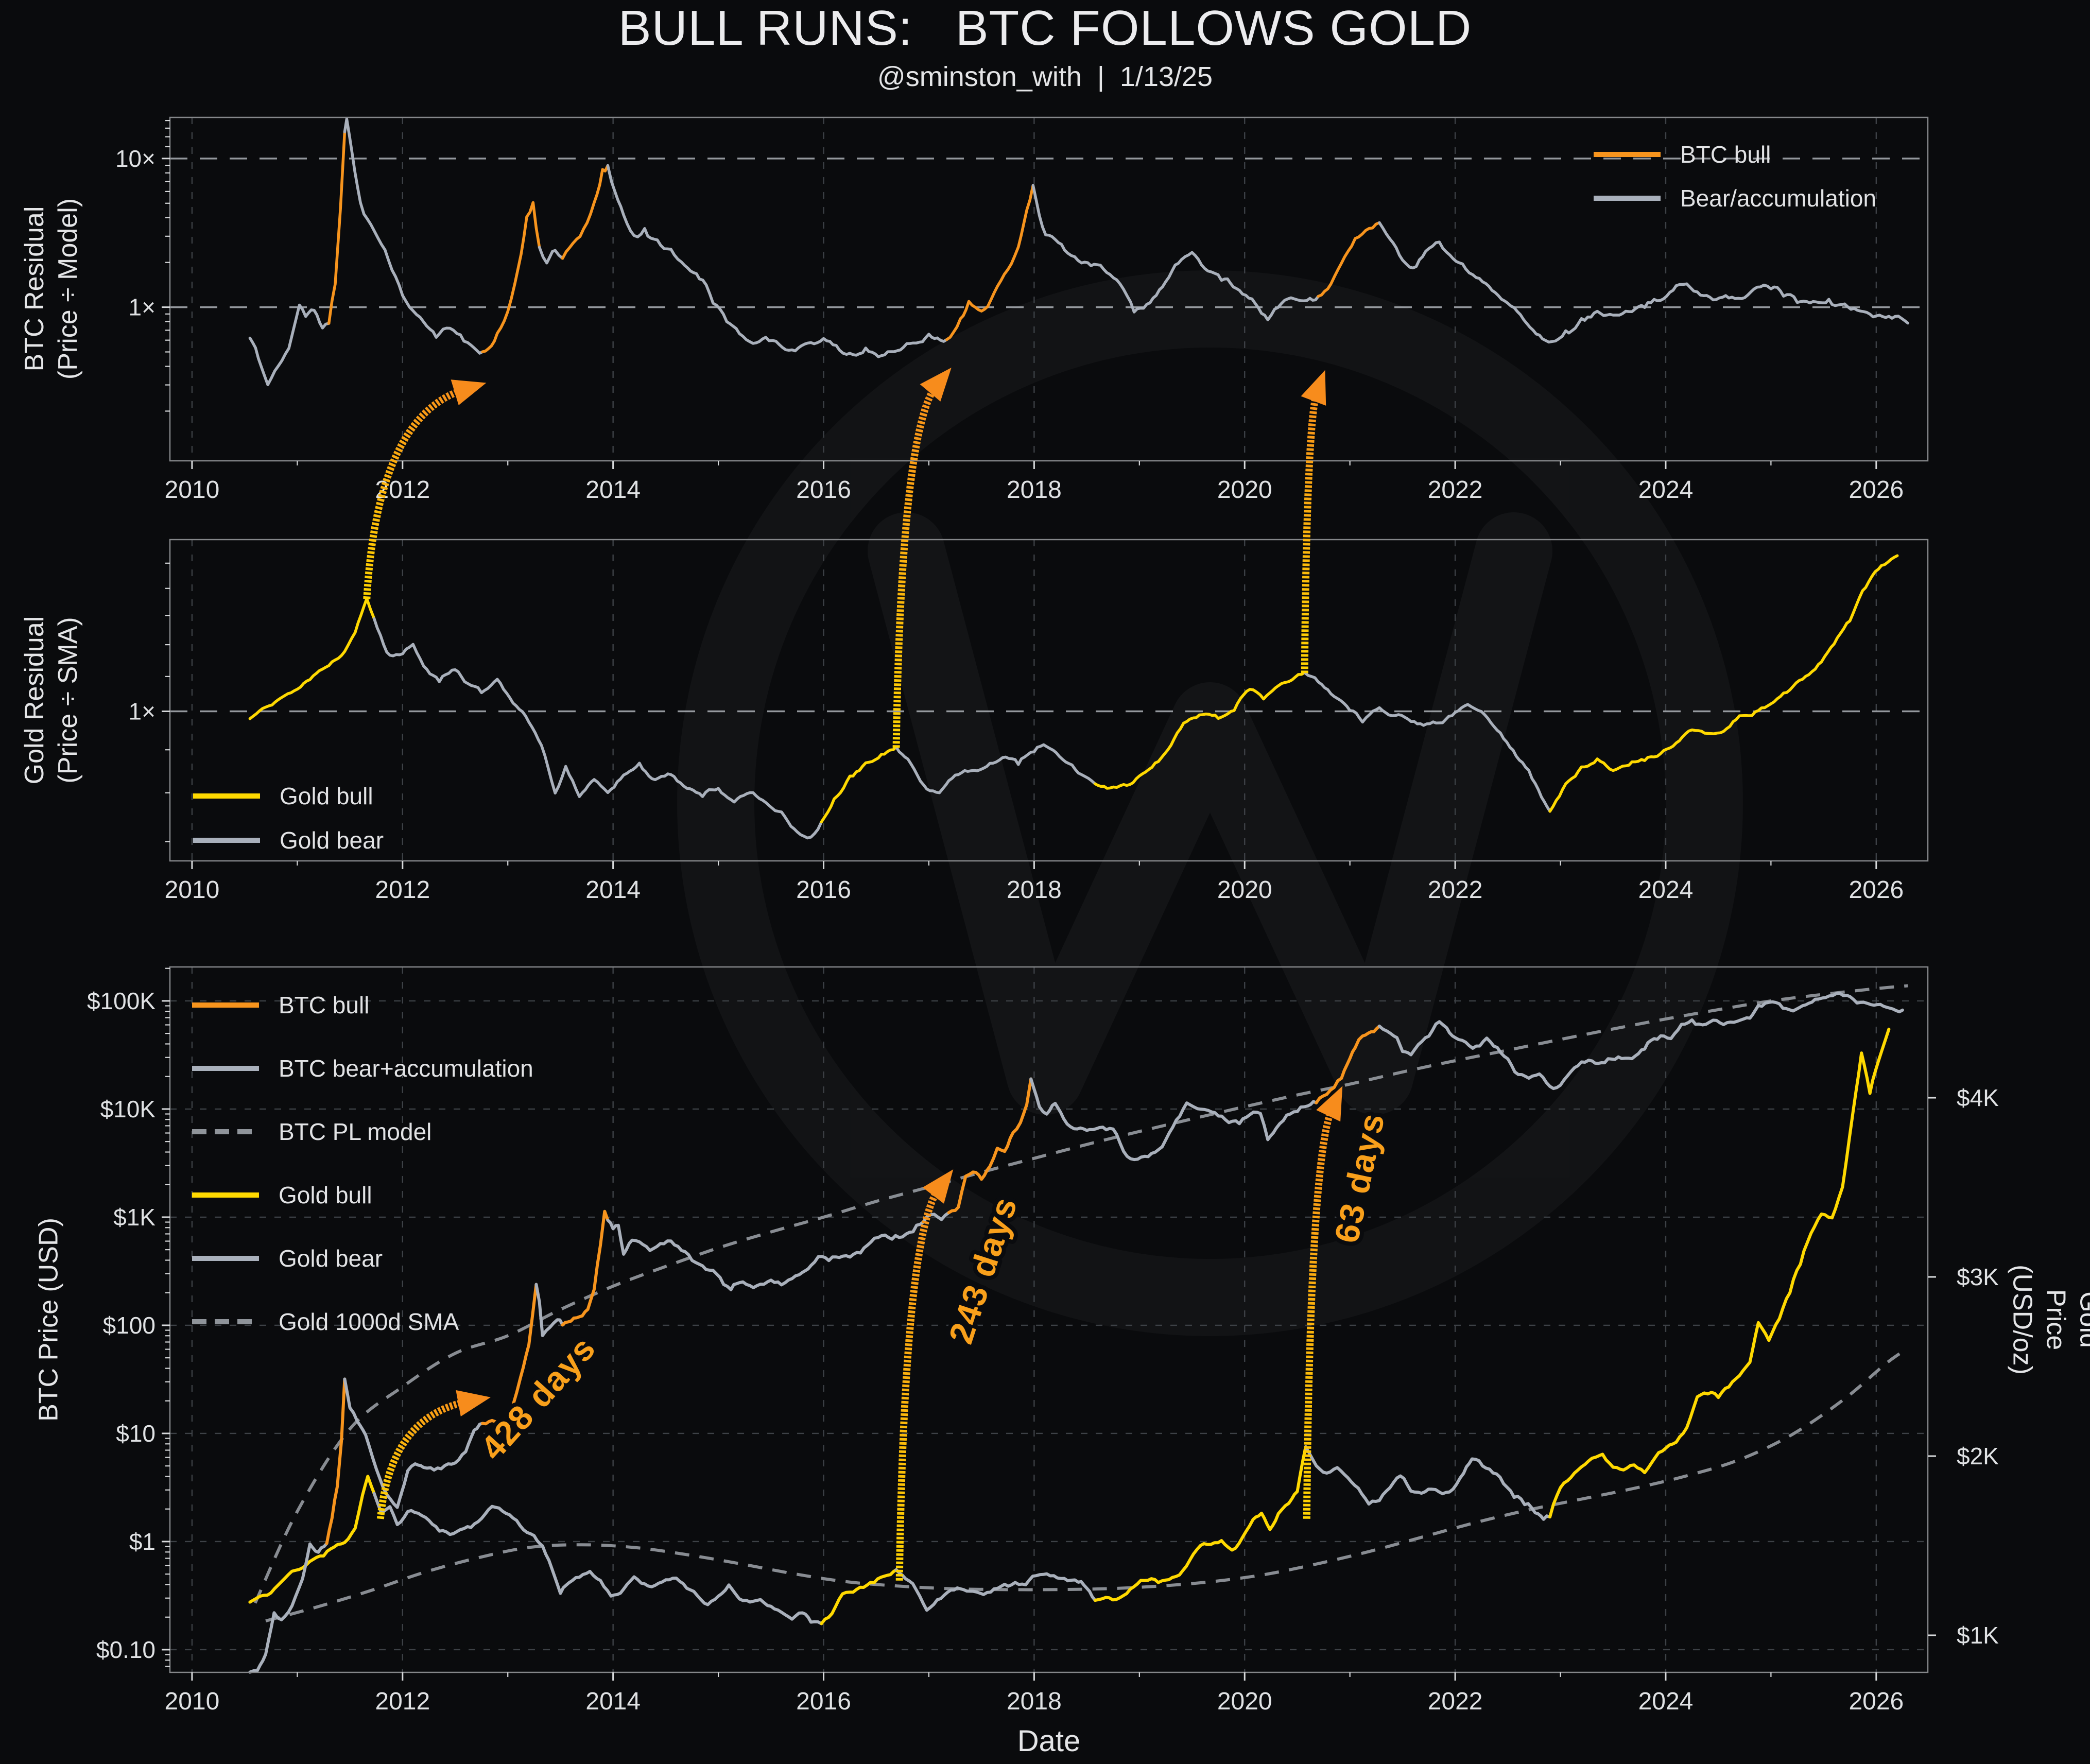 This screenshot has width=2090, height=1764. I want to click on legend-item-btc-bear-accumulation: BTC bear+accumulation, so click(363, 1068).